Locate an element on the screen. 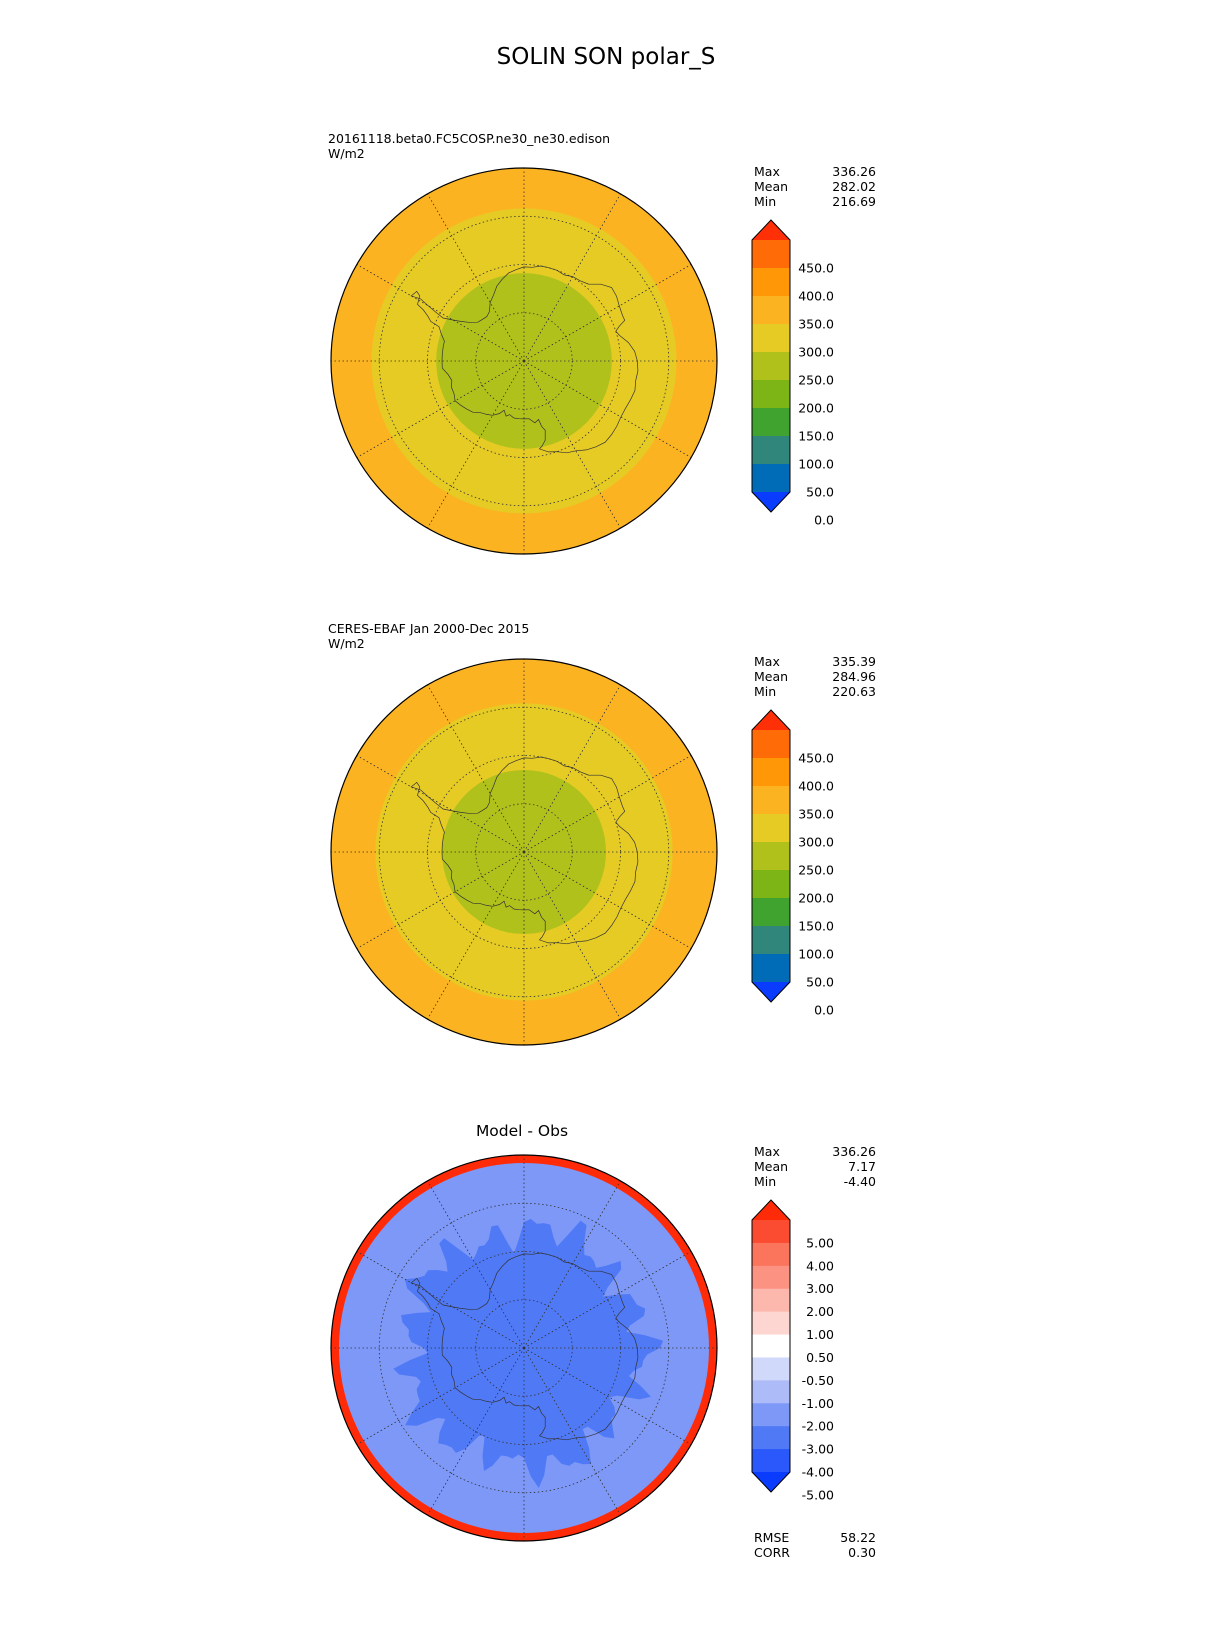 This screenshot has width=1212, height=1628. stat-mean: Mean 284.96 is located at coordinates (815, 676).